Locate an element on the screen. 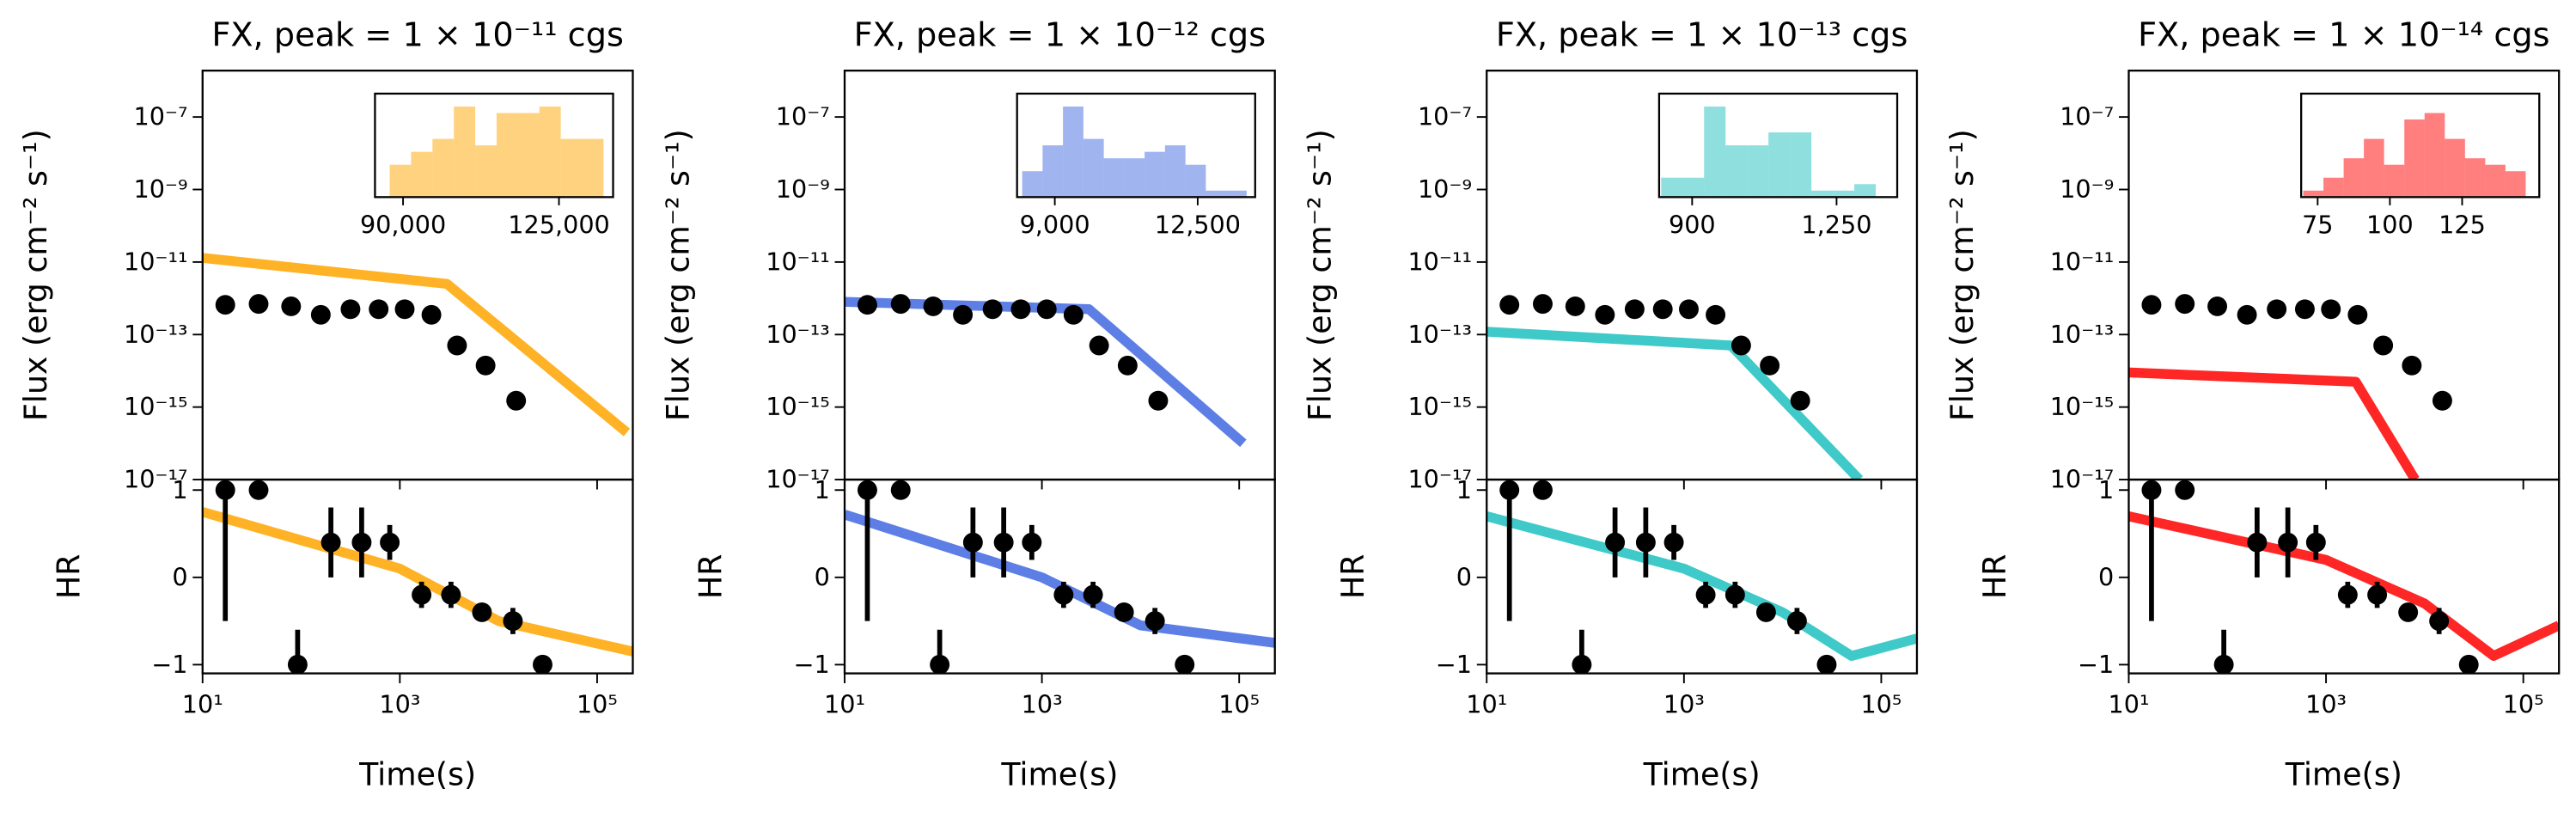  inset-x-tick-label: 12,500 is located at coordinates (1198, 224).